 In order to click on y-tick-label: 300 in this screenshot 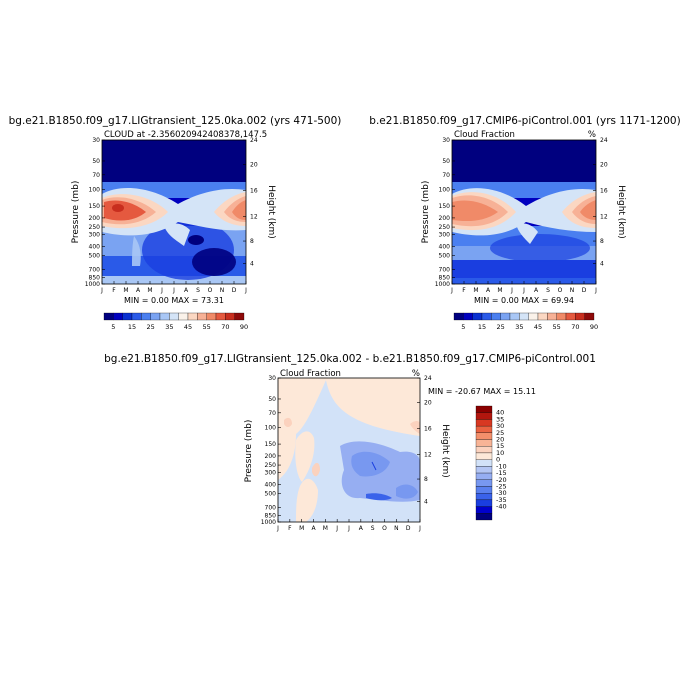, I will do `click(95, 235)`.